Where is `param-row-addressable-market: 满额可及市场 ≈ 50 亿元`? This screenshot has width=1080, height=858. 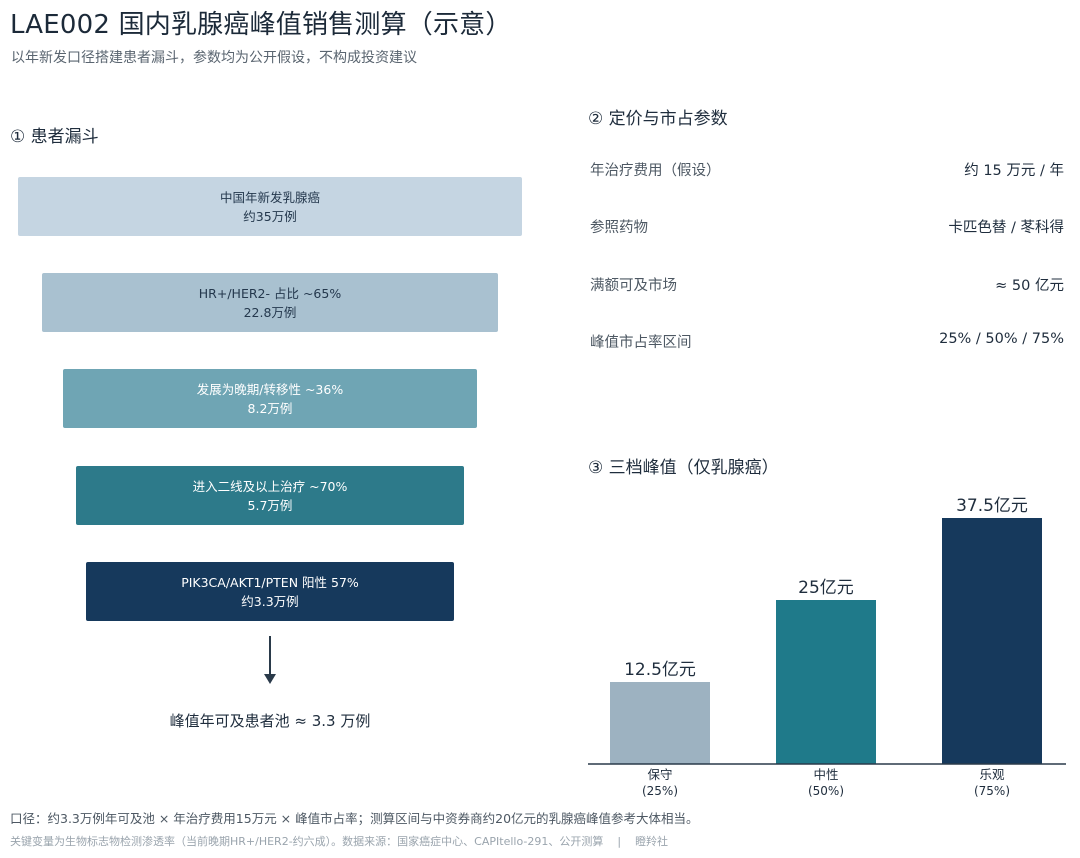 param-row-addressable-market: 满额可及市场 ≈ 50 亿元 is located at coordinates (827, 286).